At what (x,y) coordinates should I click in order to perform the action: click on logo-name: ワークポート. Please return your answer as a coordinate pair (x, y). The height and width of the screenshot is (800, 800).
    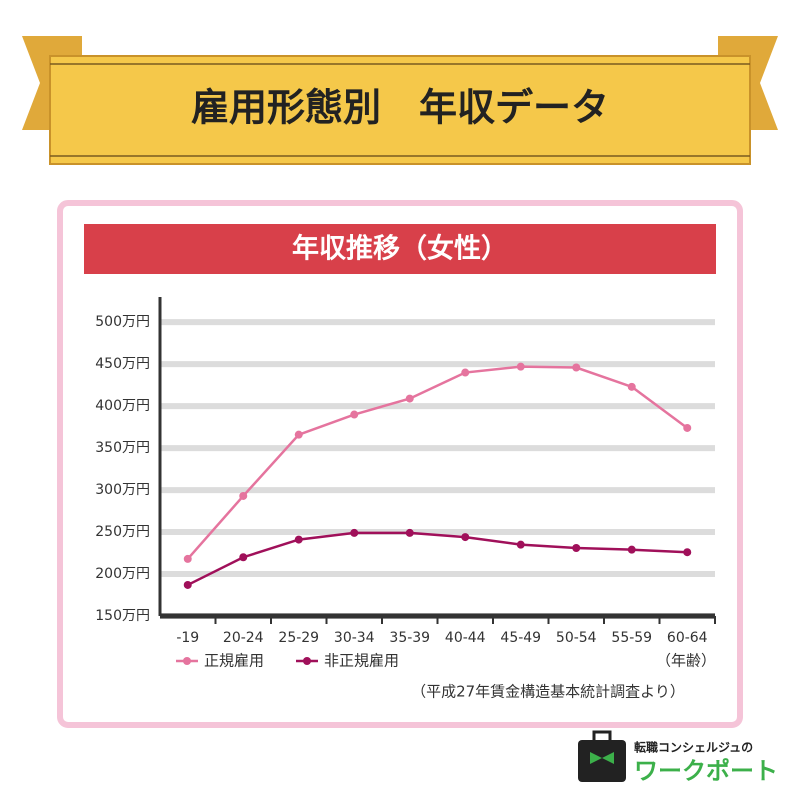
    Looking at the image, I should click on (706, 771).